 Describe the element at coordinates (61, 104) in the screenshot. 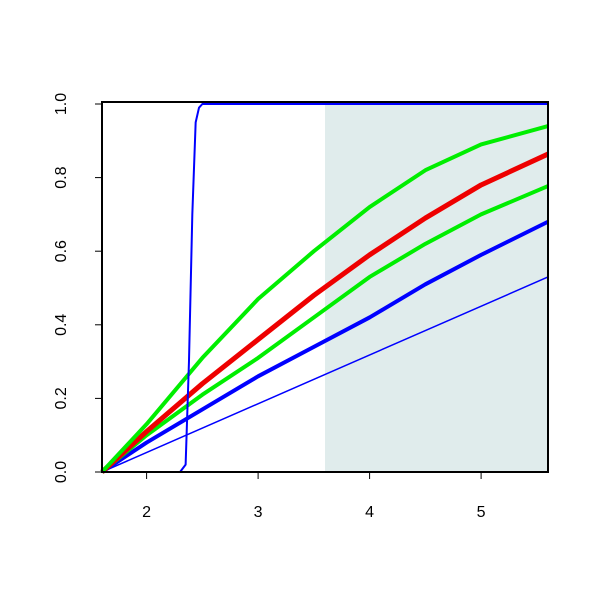

I see `y-tick-label: 1.0` at that location.